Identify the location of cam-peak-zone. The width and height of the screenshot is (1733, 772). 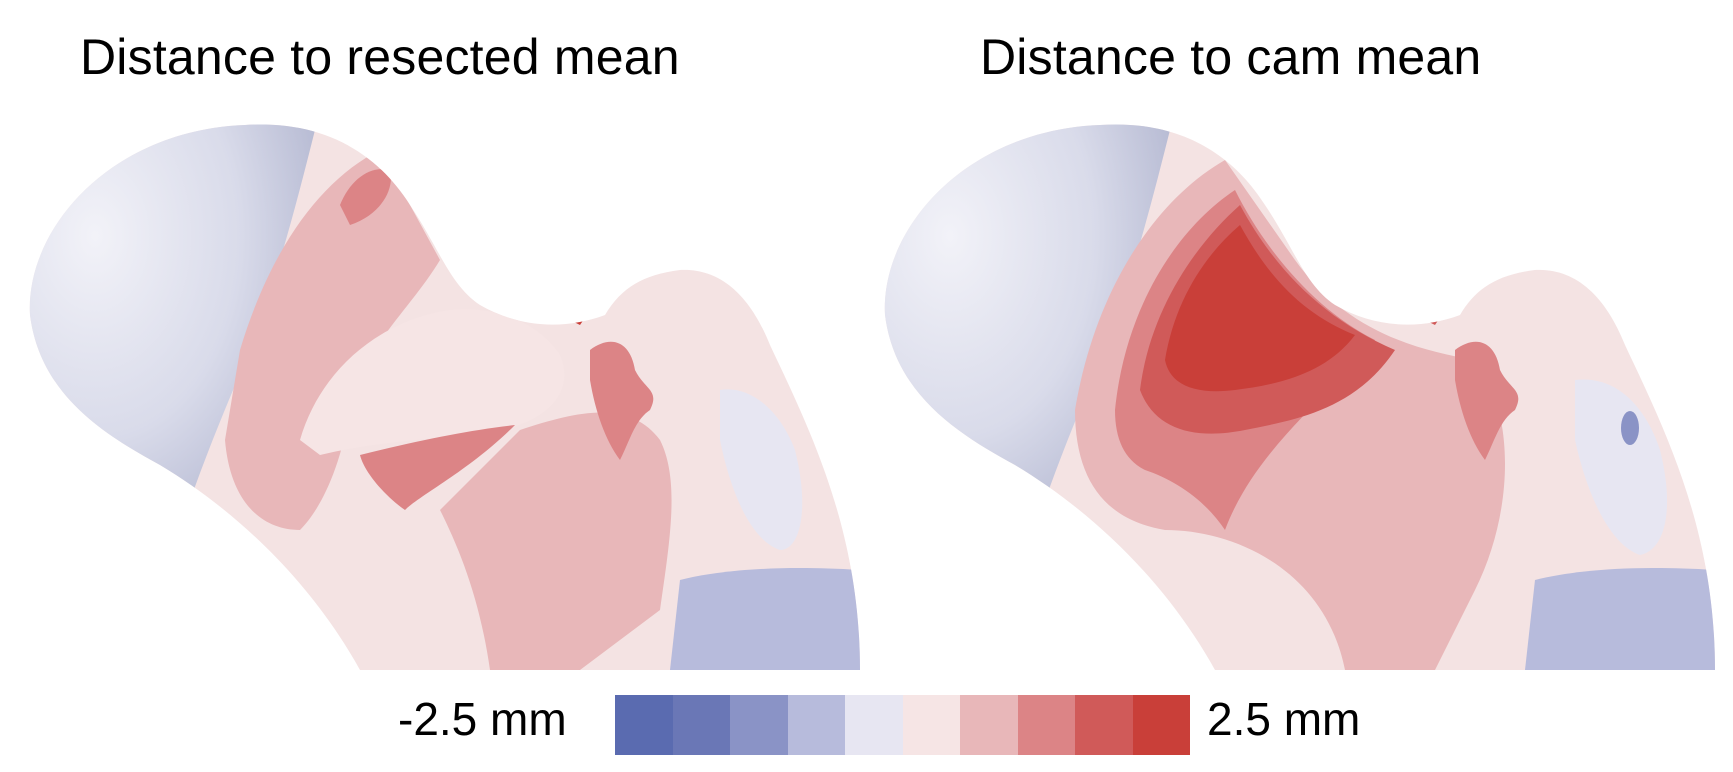
(1260, 308).